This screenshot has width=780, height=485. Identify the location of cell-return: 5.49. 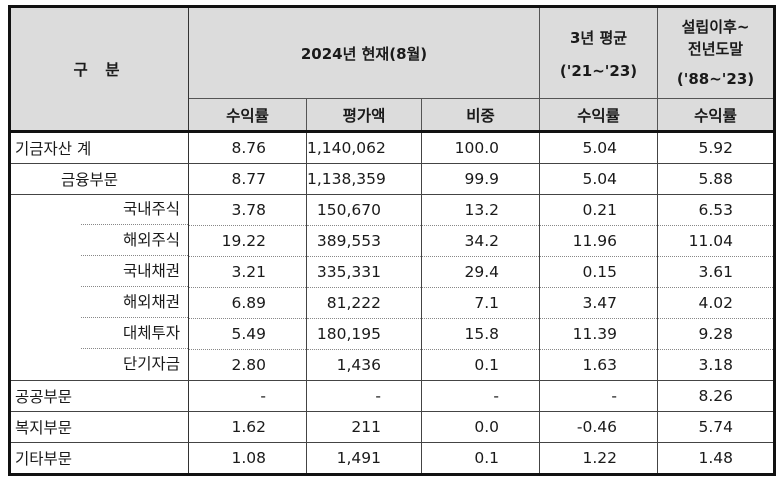
(247, 334).